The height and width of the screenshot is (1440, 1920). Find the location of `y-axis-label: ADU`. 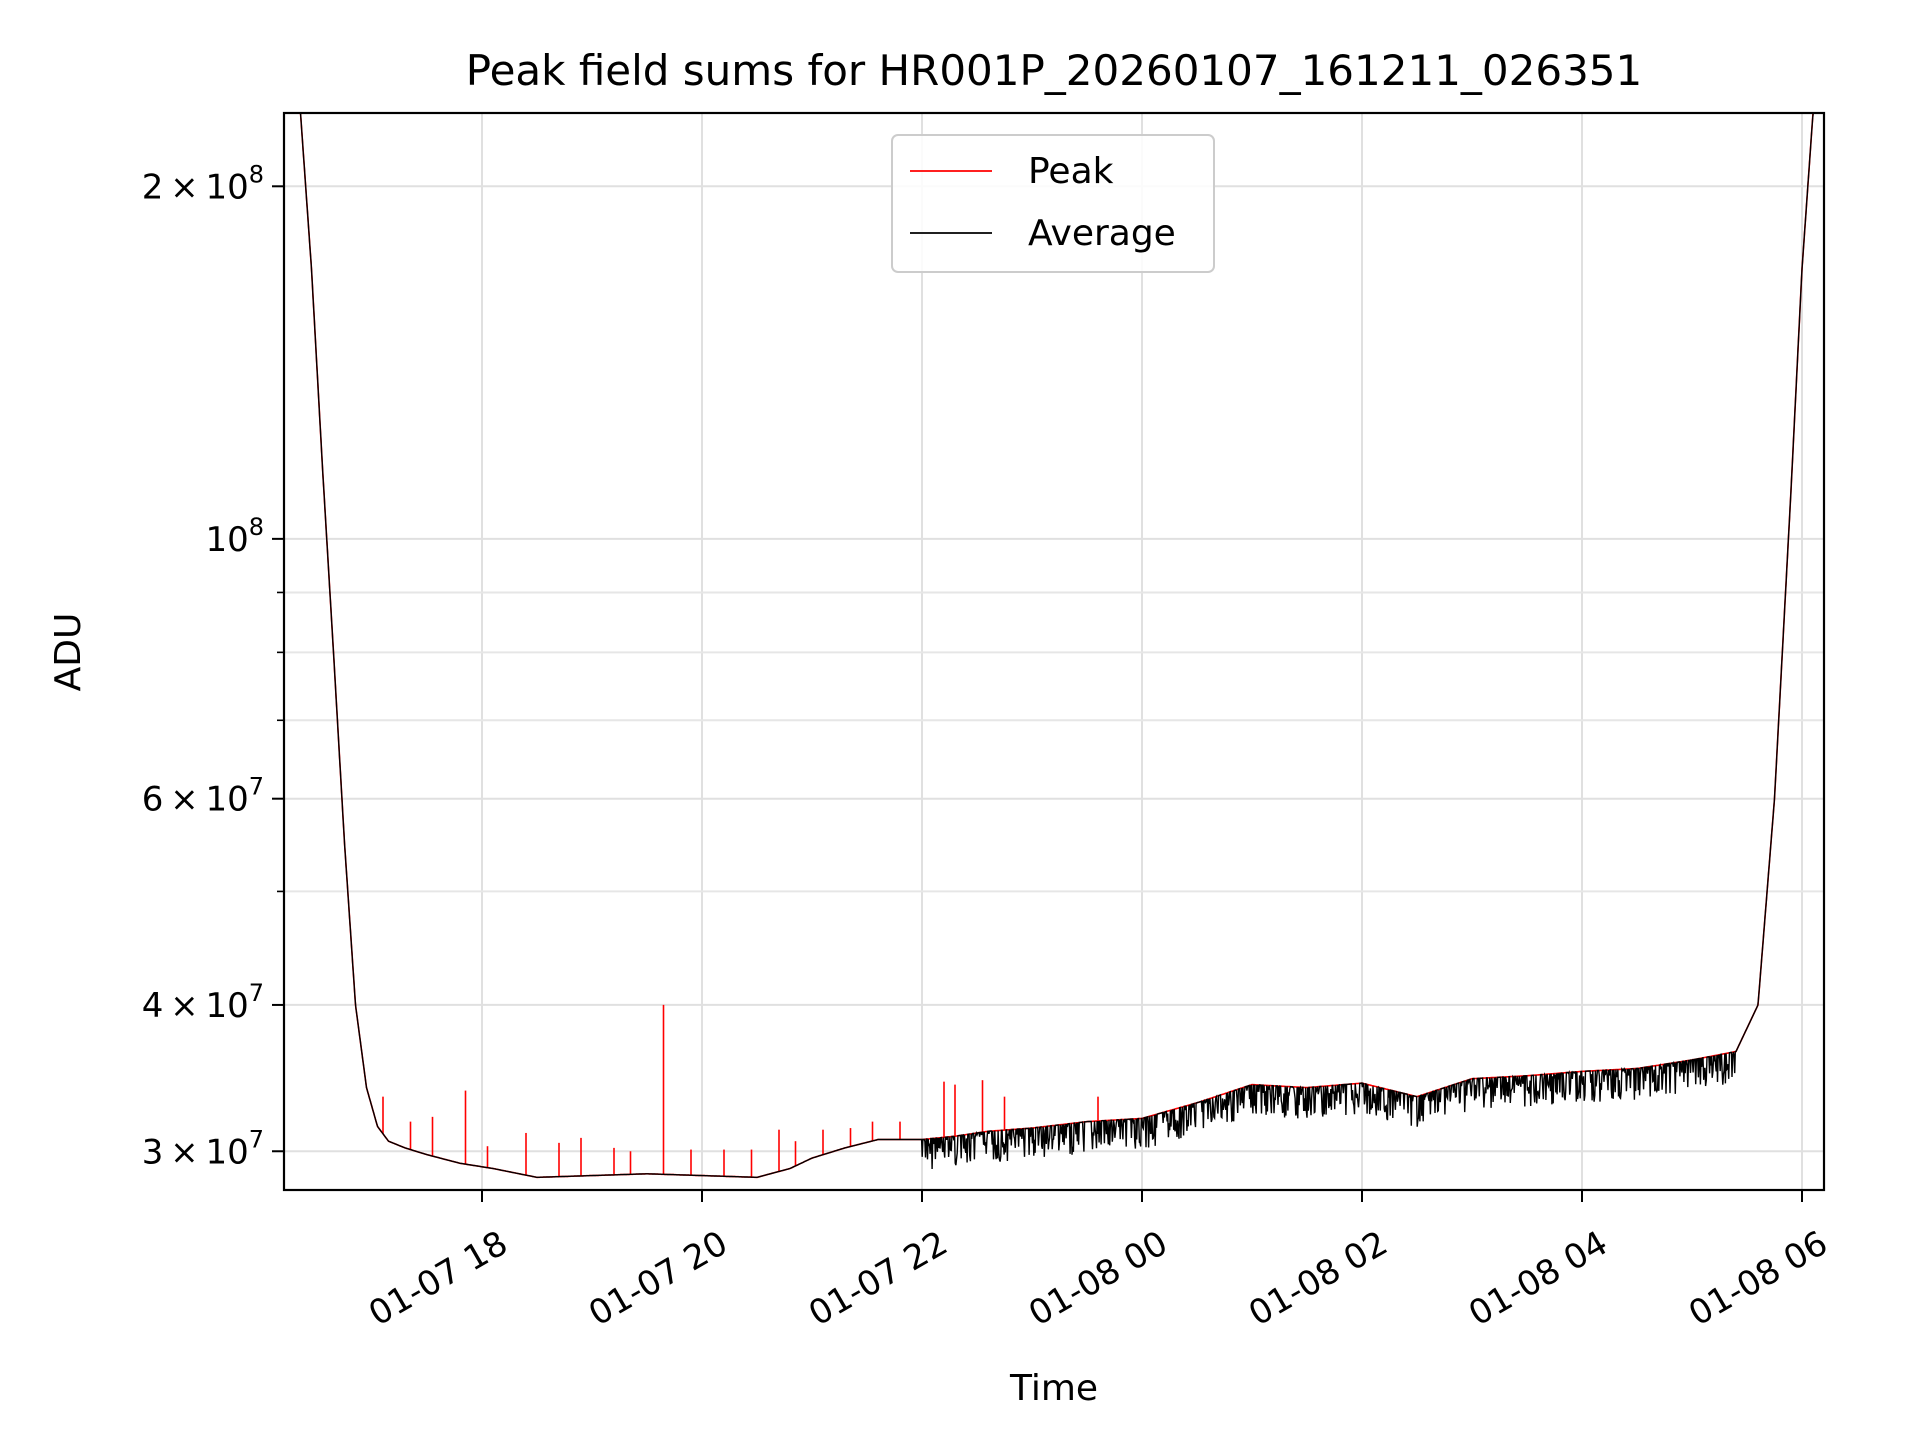

y-axis-label: ADU is located at coordinates (68, 652).